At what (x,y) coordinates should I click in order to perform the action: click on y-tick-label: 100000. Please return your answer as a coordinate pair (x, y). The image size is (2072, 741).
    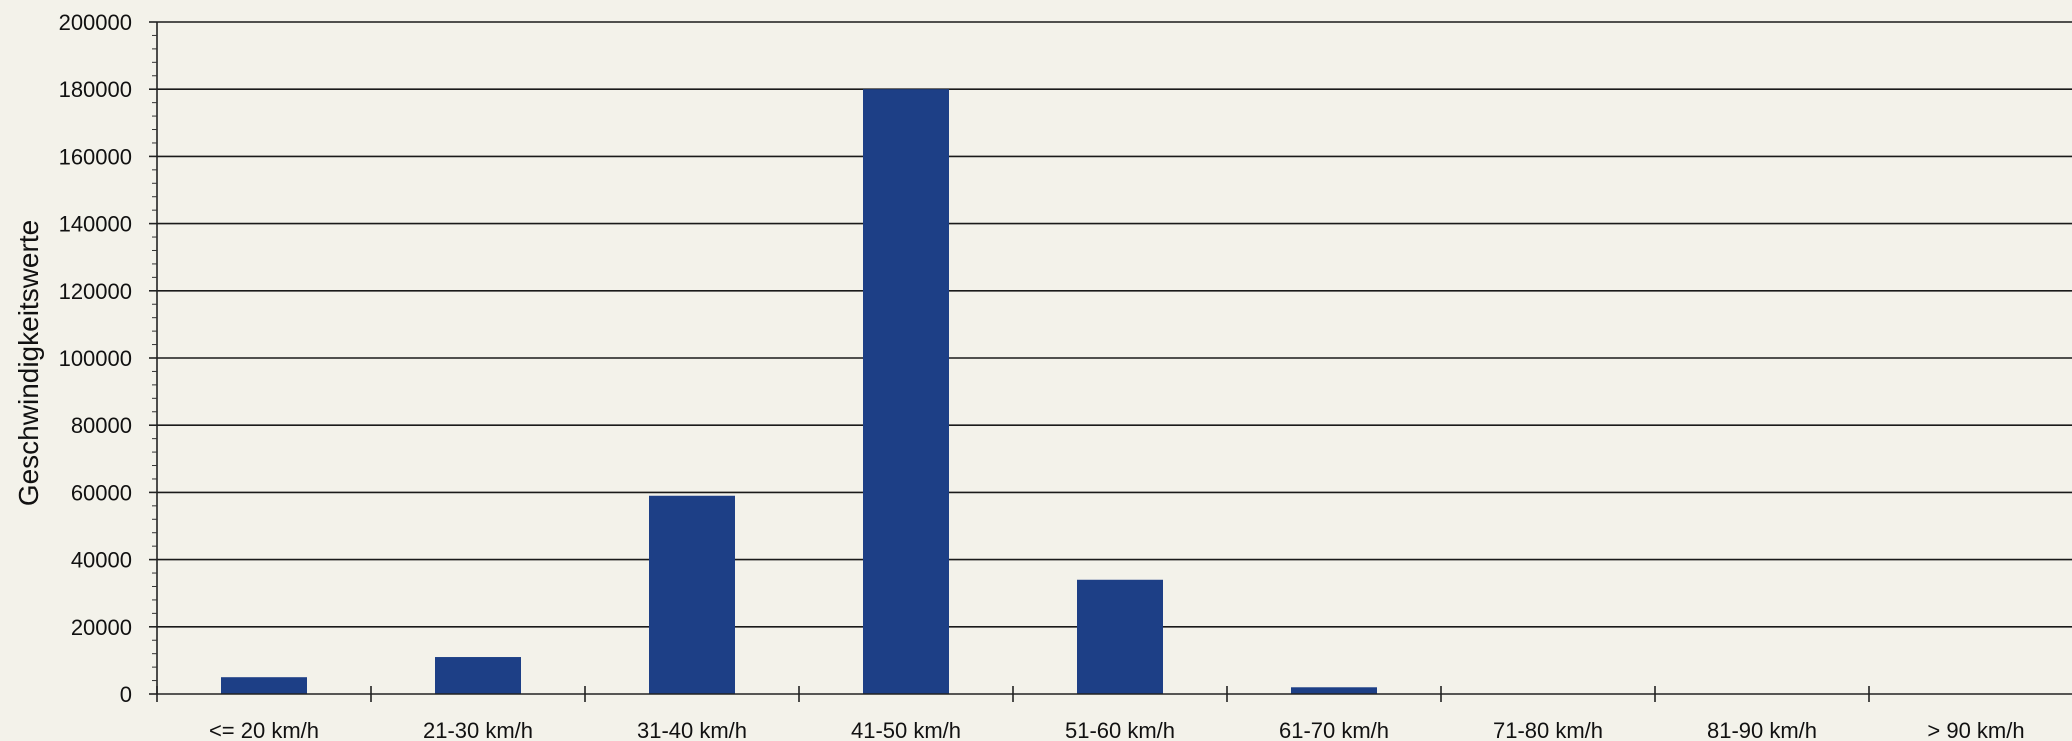
    Looking at the image, I should click on (95, 358).